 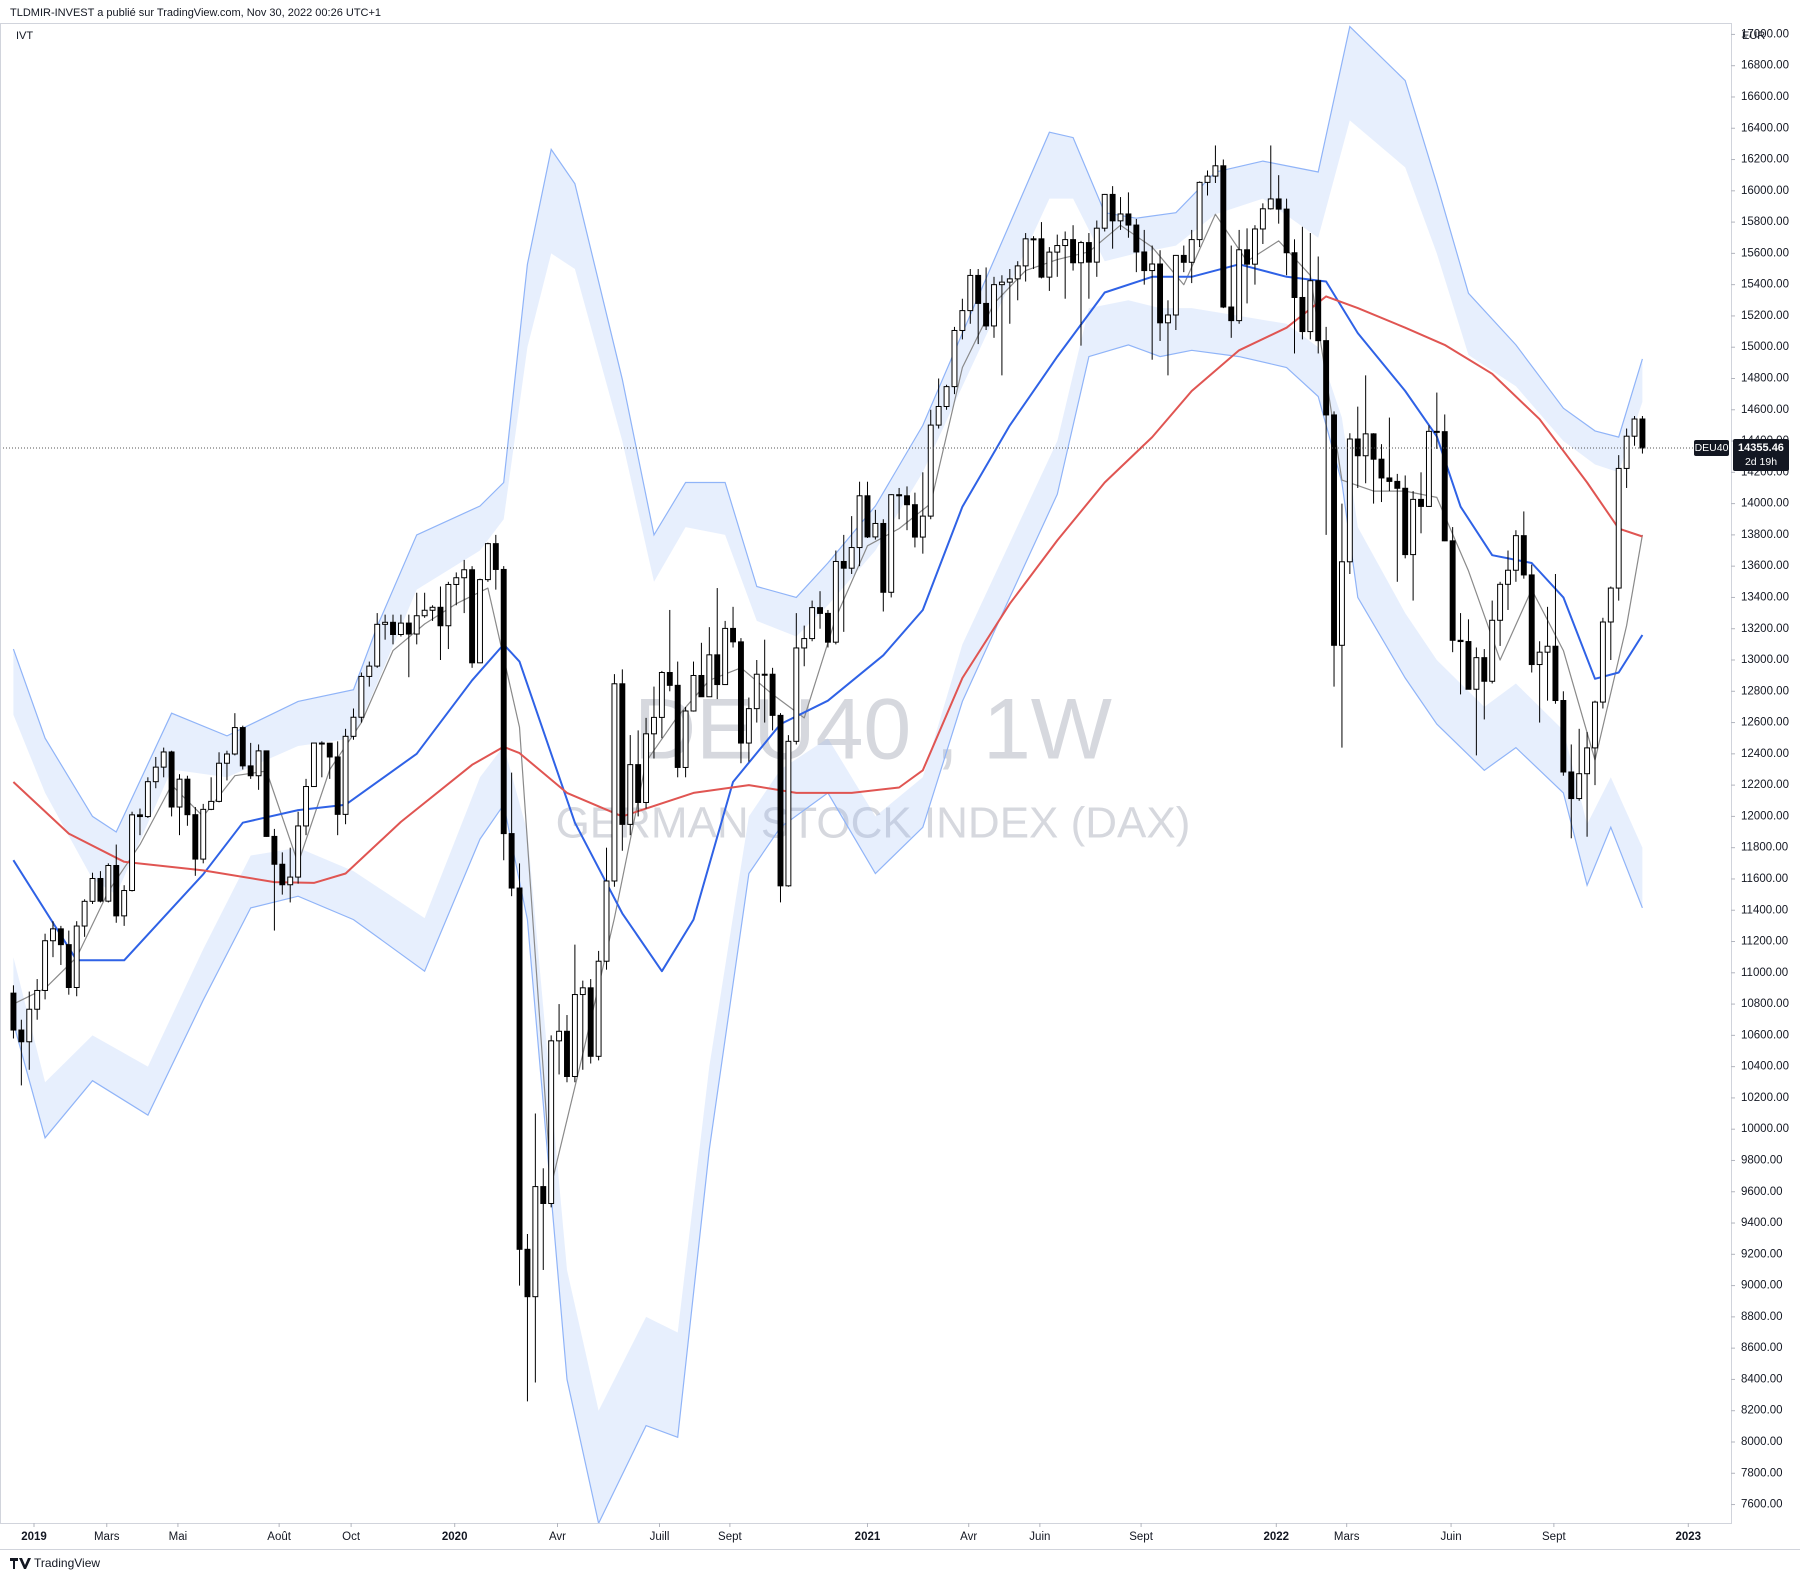 What do you see at coordinates (1765, 285) in the screenshot?
I see `y-tick-label: 15400.00` at bounding box center [1765, 285].